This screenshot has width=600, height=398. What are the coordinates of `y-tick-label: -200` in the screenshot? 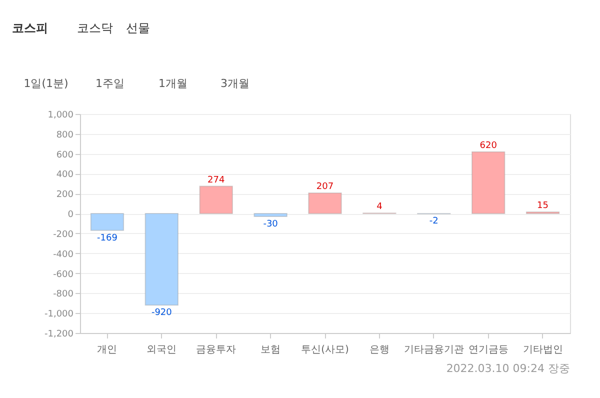 It's located at (63, 235).